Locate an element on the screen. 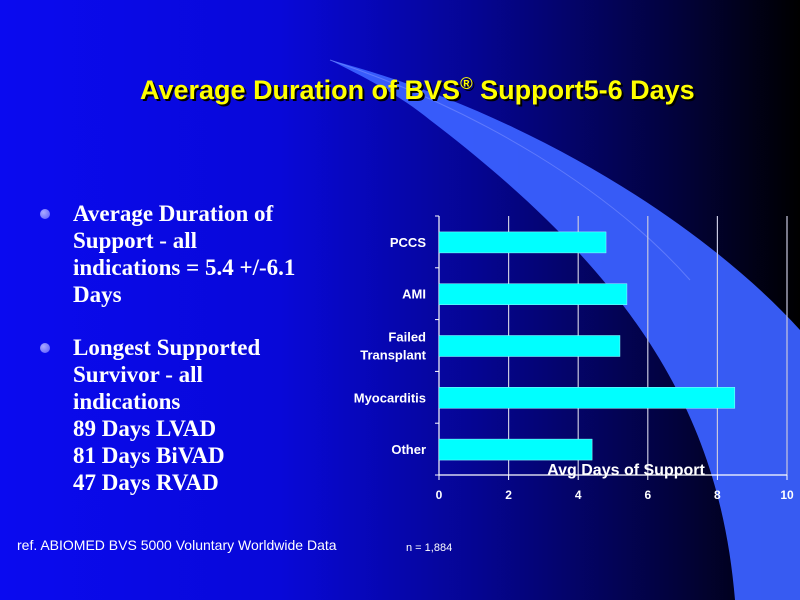  category-label: Other is located at coordinates (408, 449).